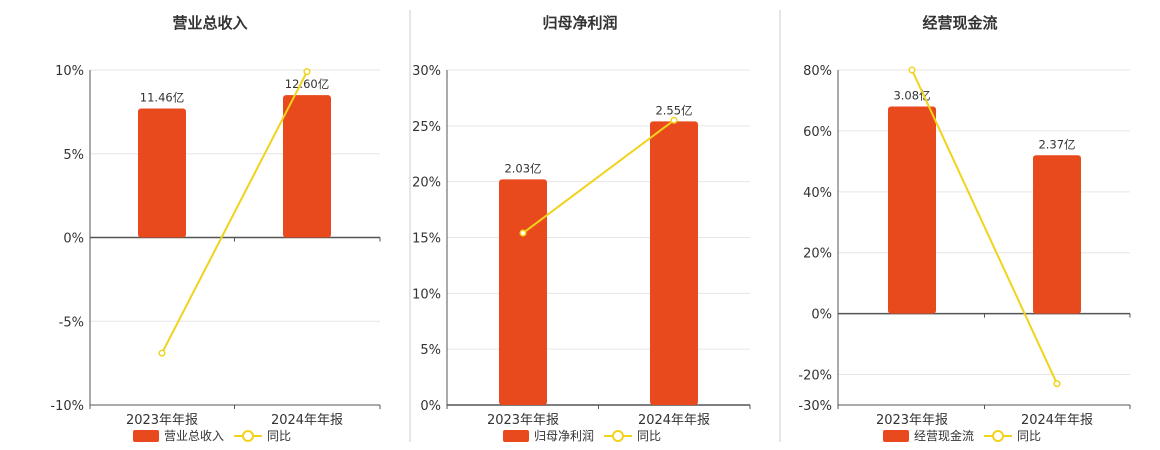  Describe the element at coordinates (426, 127) in the screenshot. I see `y-tick-label: 25%` at that location.